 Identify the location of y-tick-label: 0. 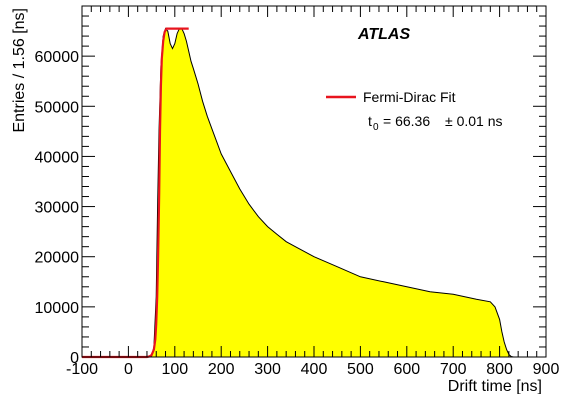
(74, 358).